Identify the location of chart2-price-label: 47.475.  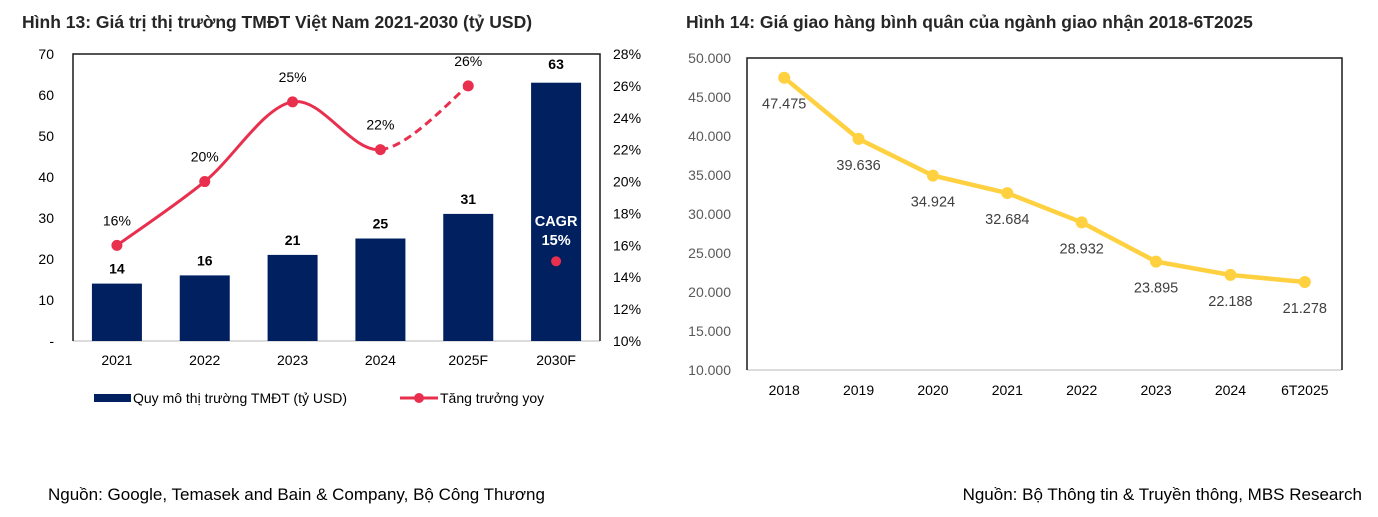
(784, 105).